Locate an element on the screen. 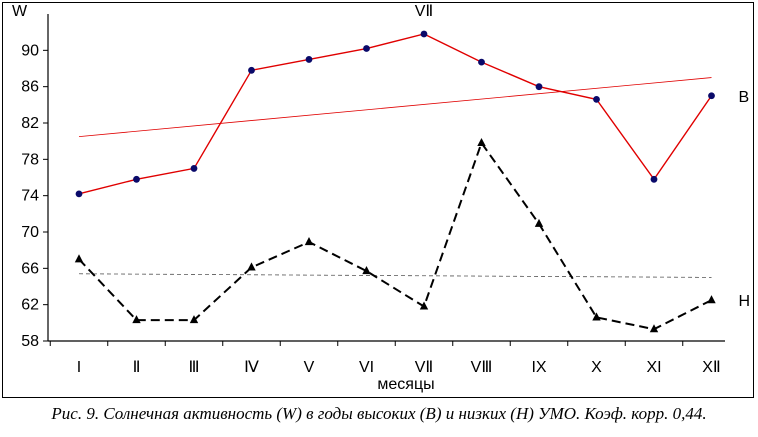 The width and height of the screenshot is (758, 437). y-axis-title: W is located at coordinates (20, 11).